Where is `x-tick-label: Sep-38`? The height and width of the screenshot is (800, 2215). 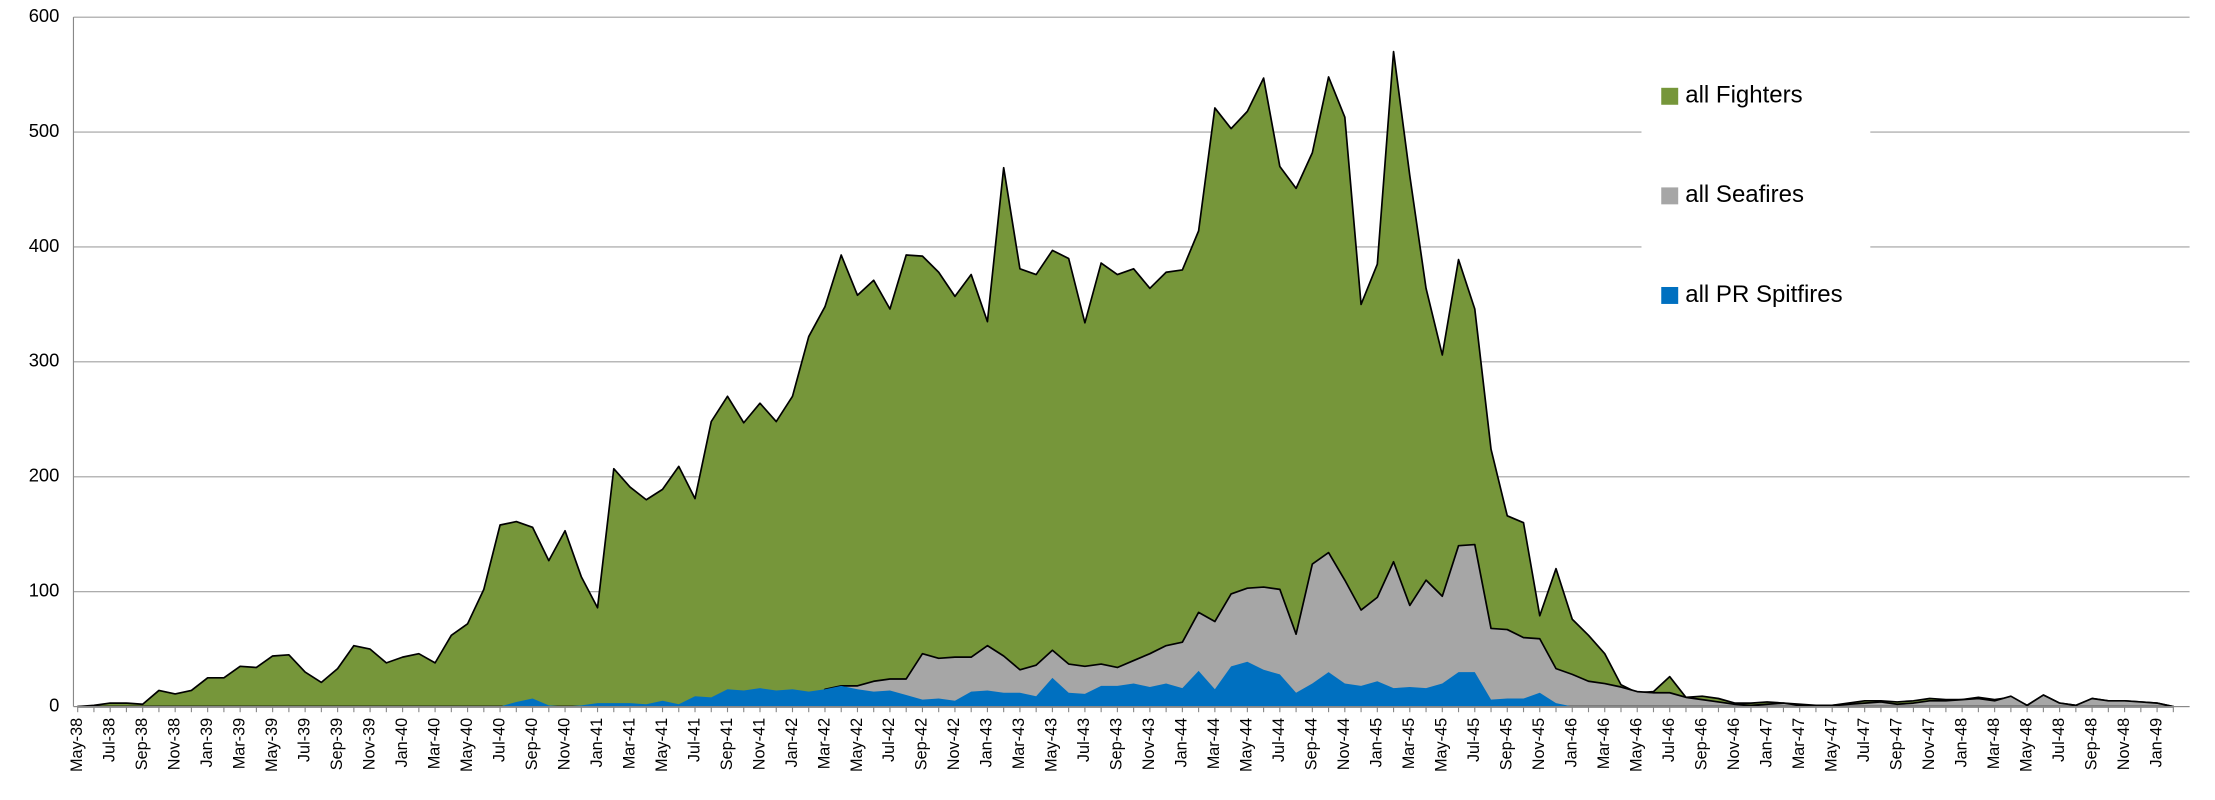
x-tick-label: Sep-38 is located at coordinates (142, 744).